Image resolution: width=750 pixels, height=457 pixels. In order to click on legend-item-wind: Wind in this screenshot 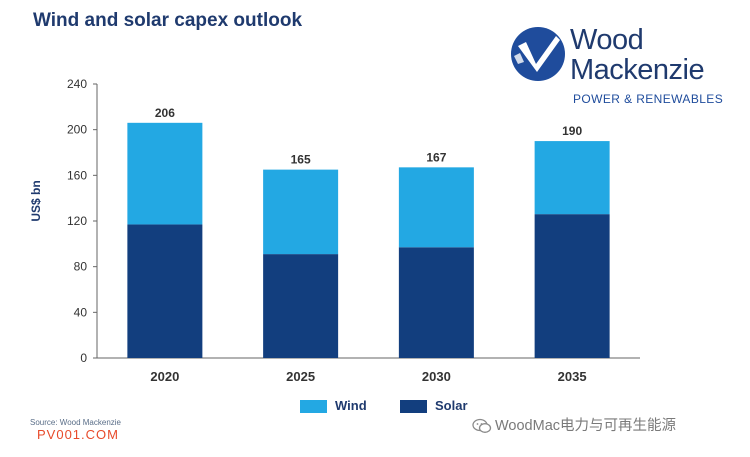, I will do `click(333, 406)`.